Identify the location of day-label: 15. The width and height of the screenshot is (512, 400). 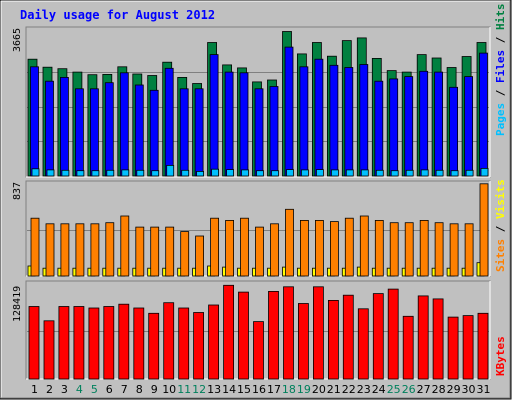
(244, 389).